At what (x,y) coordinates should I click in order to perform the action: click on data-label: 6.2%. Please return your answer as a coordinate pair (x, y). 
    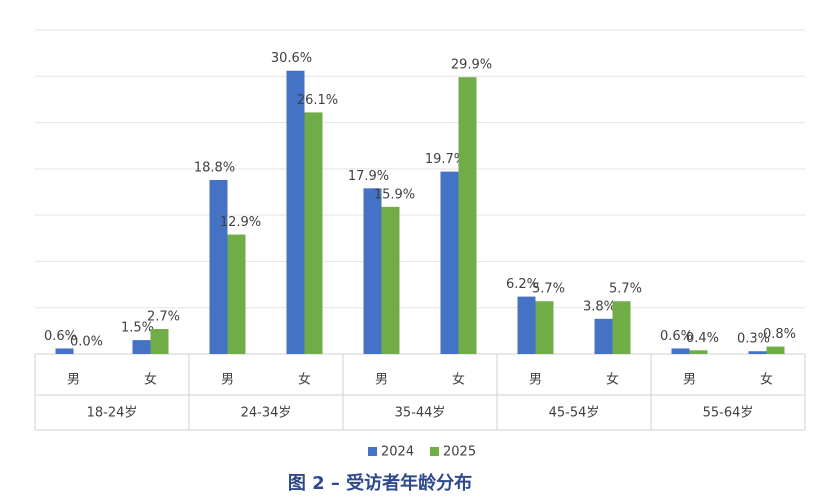
    Looking at the image, I should click on (522, 284).